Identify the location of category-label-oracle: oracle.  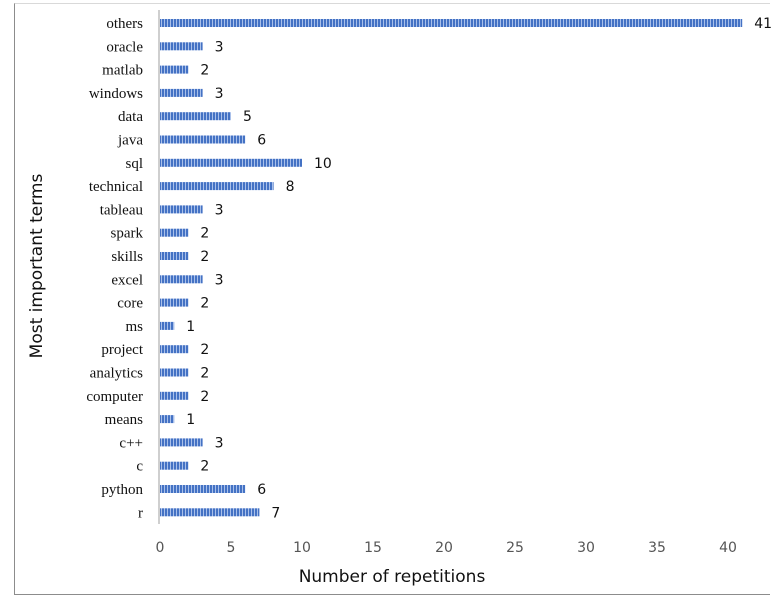
(124, 47).